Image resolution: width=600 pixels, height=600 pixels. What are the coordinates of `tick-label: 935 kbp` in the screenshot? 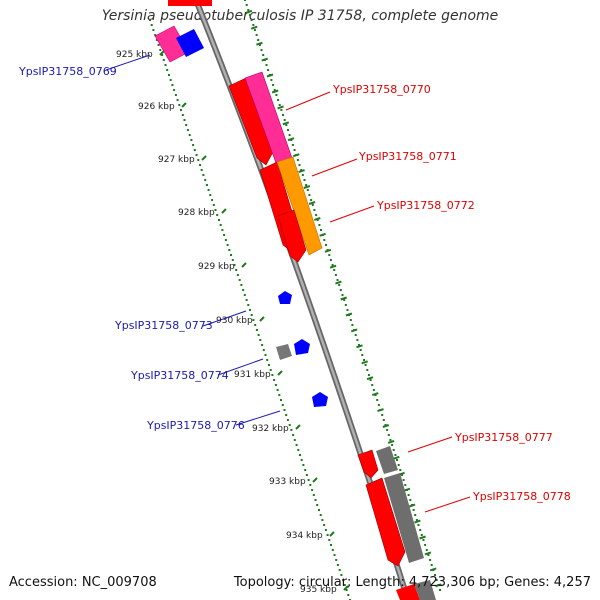 It's located at (318, 590).